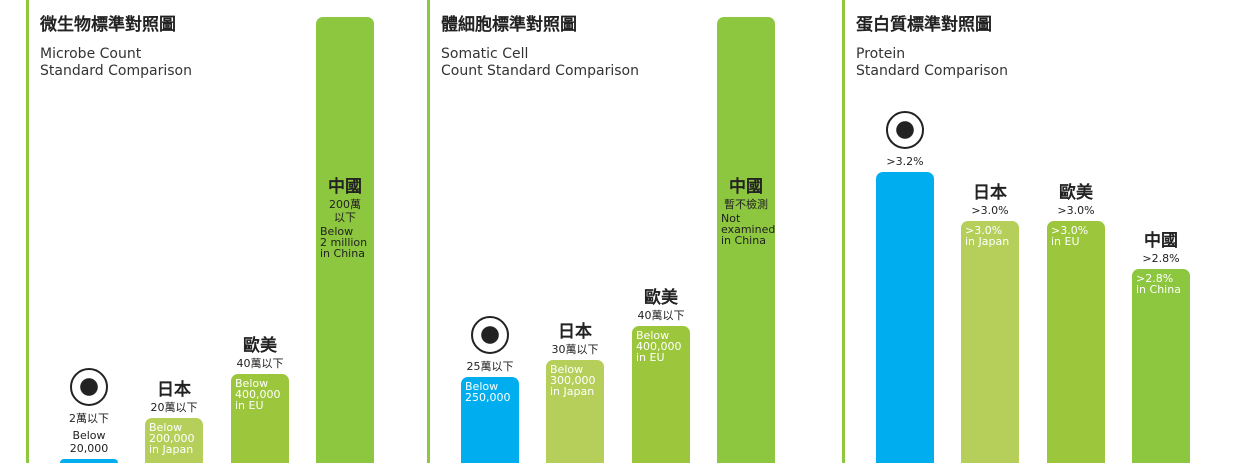 The height and width of the screenshot is (463, 1258). Describe the element at coordinates (1070, 235) in the screenshot. I see `bar-note: >3.0% in EU` at that location.